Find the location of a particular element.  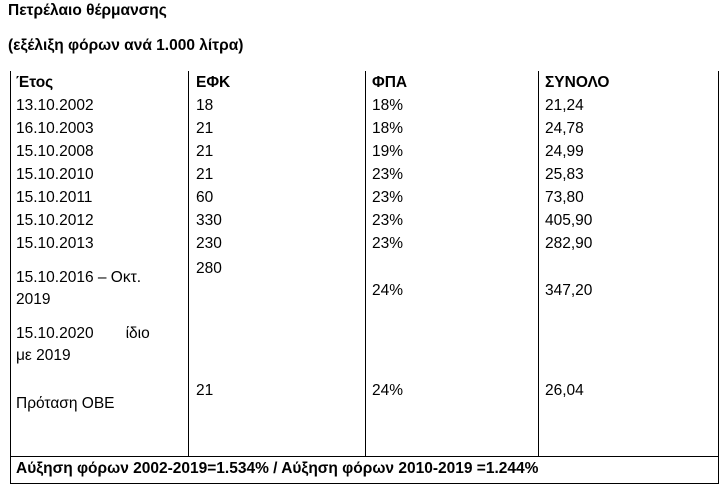

cell-year: 15.10.2013 is located at coordinates (55, 243).